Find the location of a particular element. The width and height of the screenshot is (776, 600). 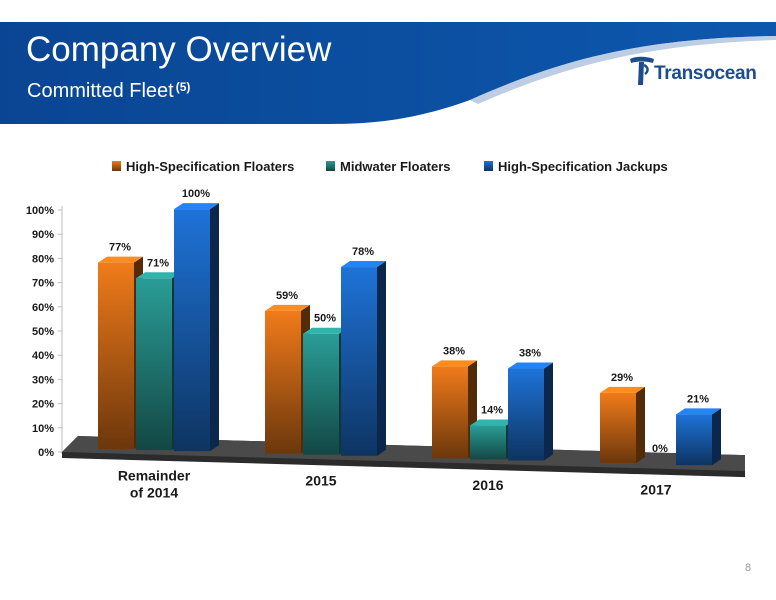

data-label: 59% is located at coordinates (287, 296).